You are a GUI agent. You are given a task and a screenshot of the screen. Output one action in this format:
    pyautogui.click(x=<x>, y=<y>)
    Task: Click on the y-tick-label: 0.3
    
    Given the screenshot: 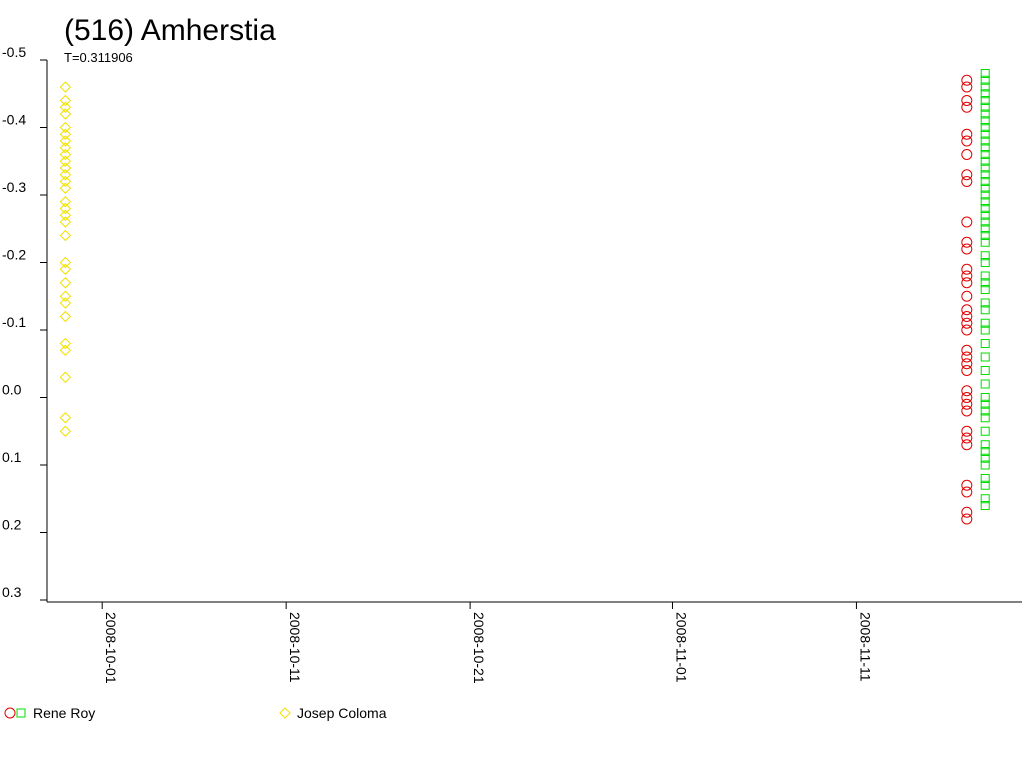 What is the action you would take?
    pyautogui.click(x=12, y=592)
    